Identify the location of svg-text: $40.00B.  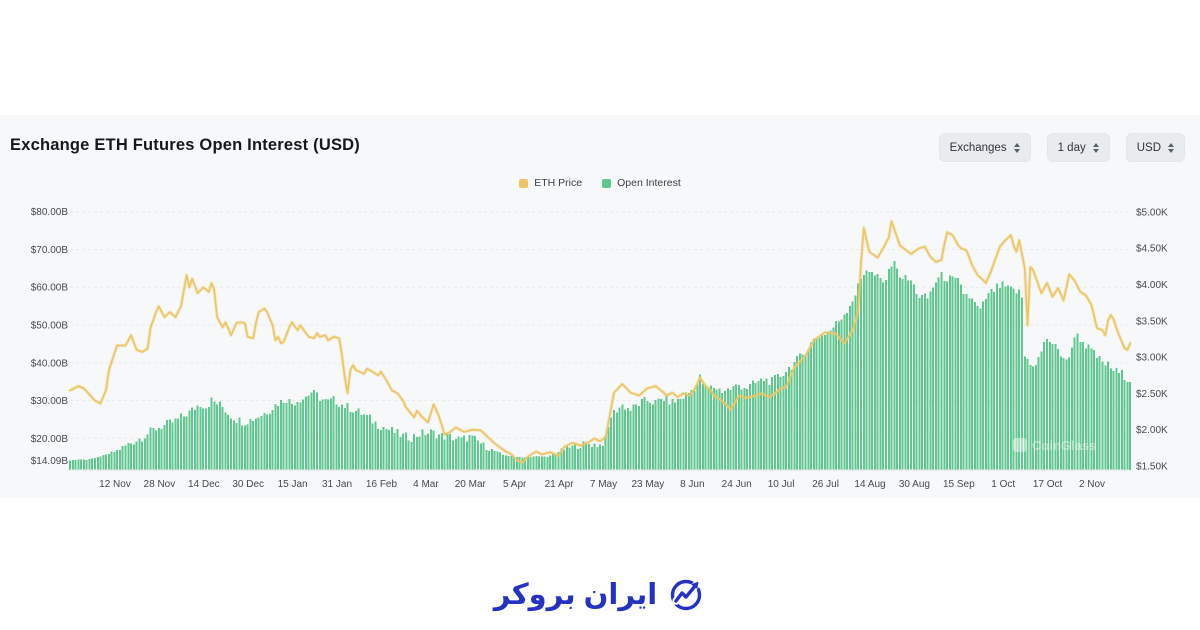
(50, 363).